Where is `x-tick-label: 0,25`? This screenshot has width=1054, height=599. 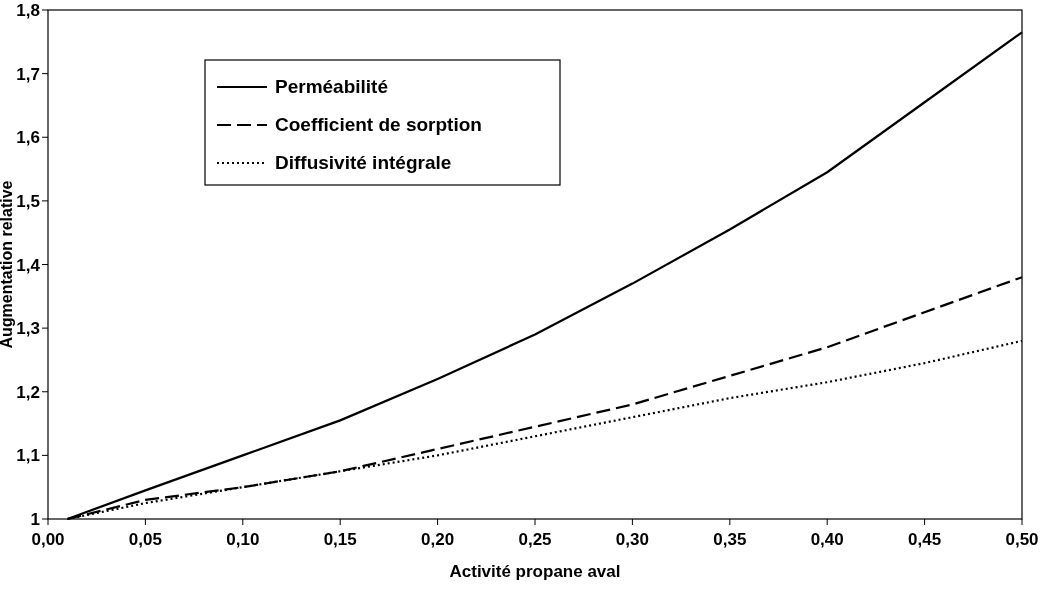
x-tick-label: 0,25 is located at coordinates (535, 539).